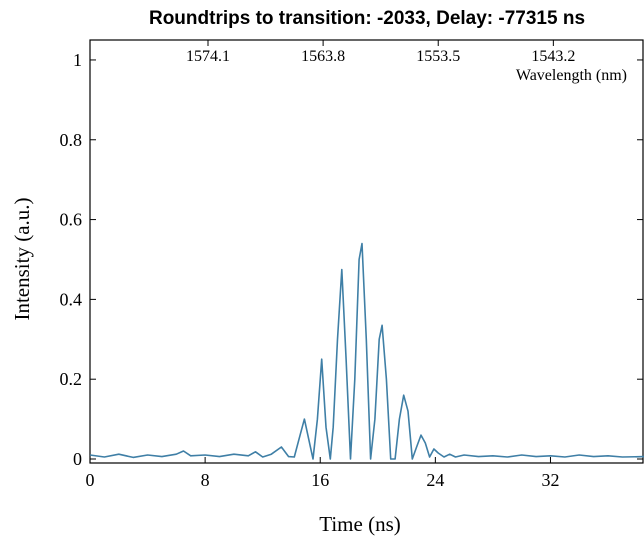  What do you see at coordinates (550, 480) in the screenshot?
I see `x-tick-label: 32` at bounding box center [550, 480].